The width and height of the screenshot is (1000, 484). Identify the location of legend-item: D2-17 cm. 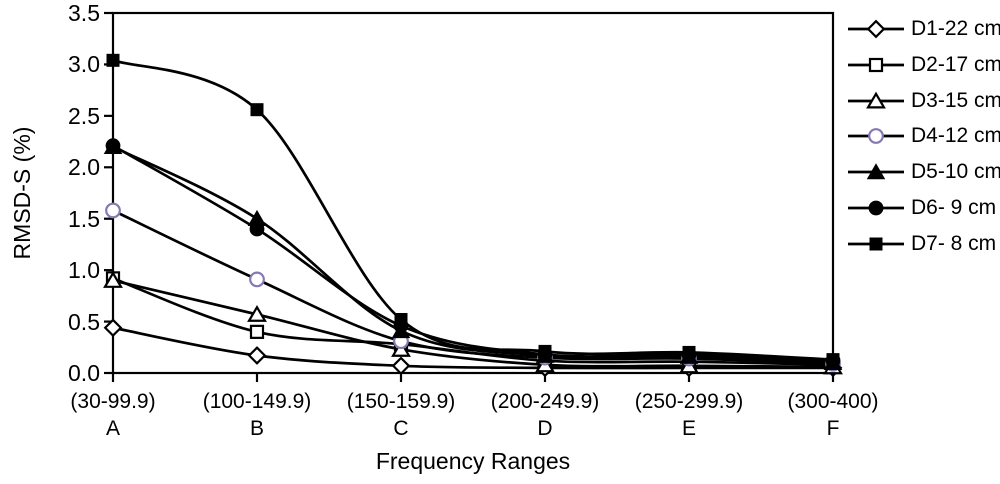
(923, 65).